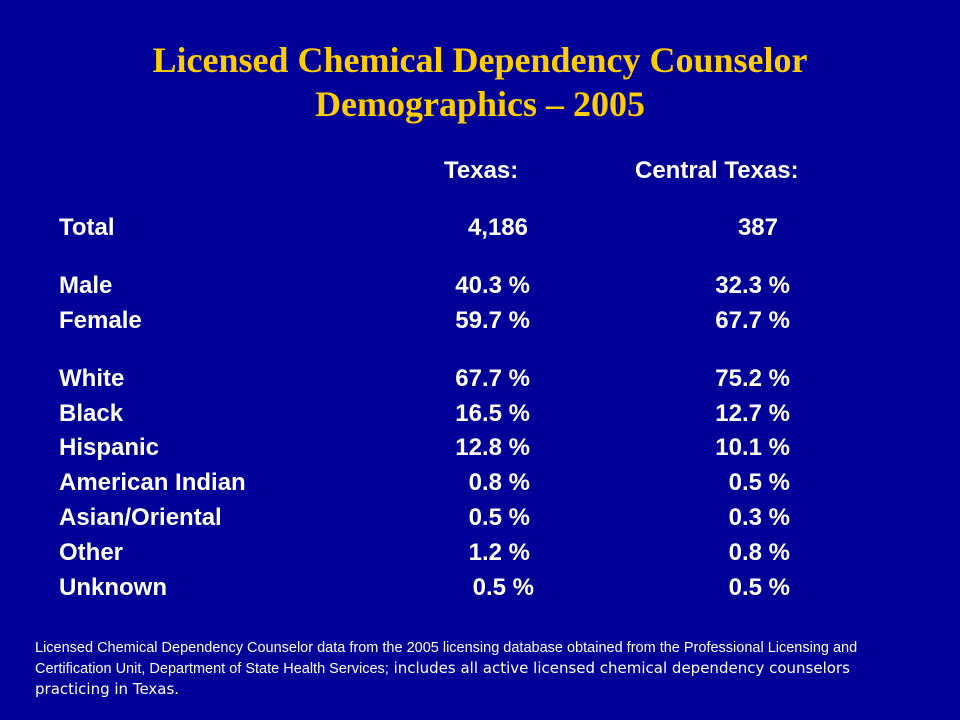 The image size is (960, 720). What do you see at coordinates (757, 227) in the screenshot?
I see `central-texas-value: 387` at bounding box center [757, 227].